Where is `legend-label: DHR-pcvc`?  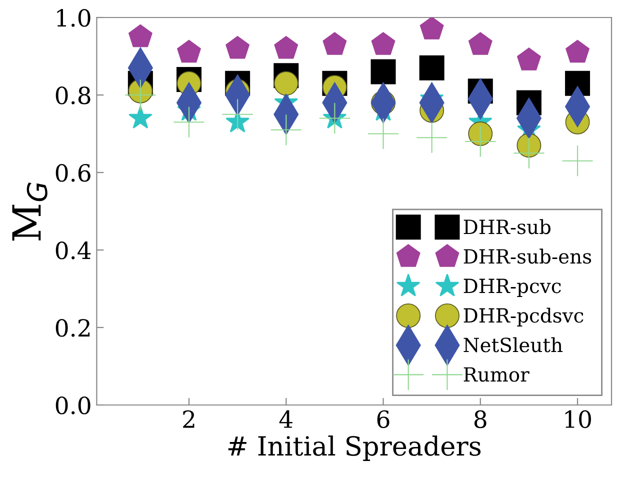 legend-label: DHR-pcvc is located at coordinates (512, 288).